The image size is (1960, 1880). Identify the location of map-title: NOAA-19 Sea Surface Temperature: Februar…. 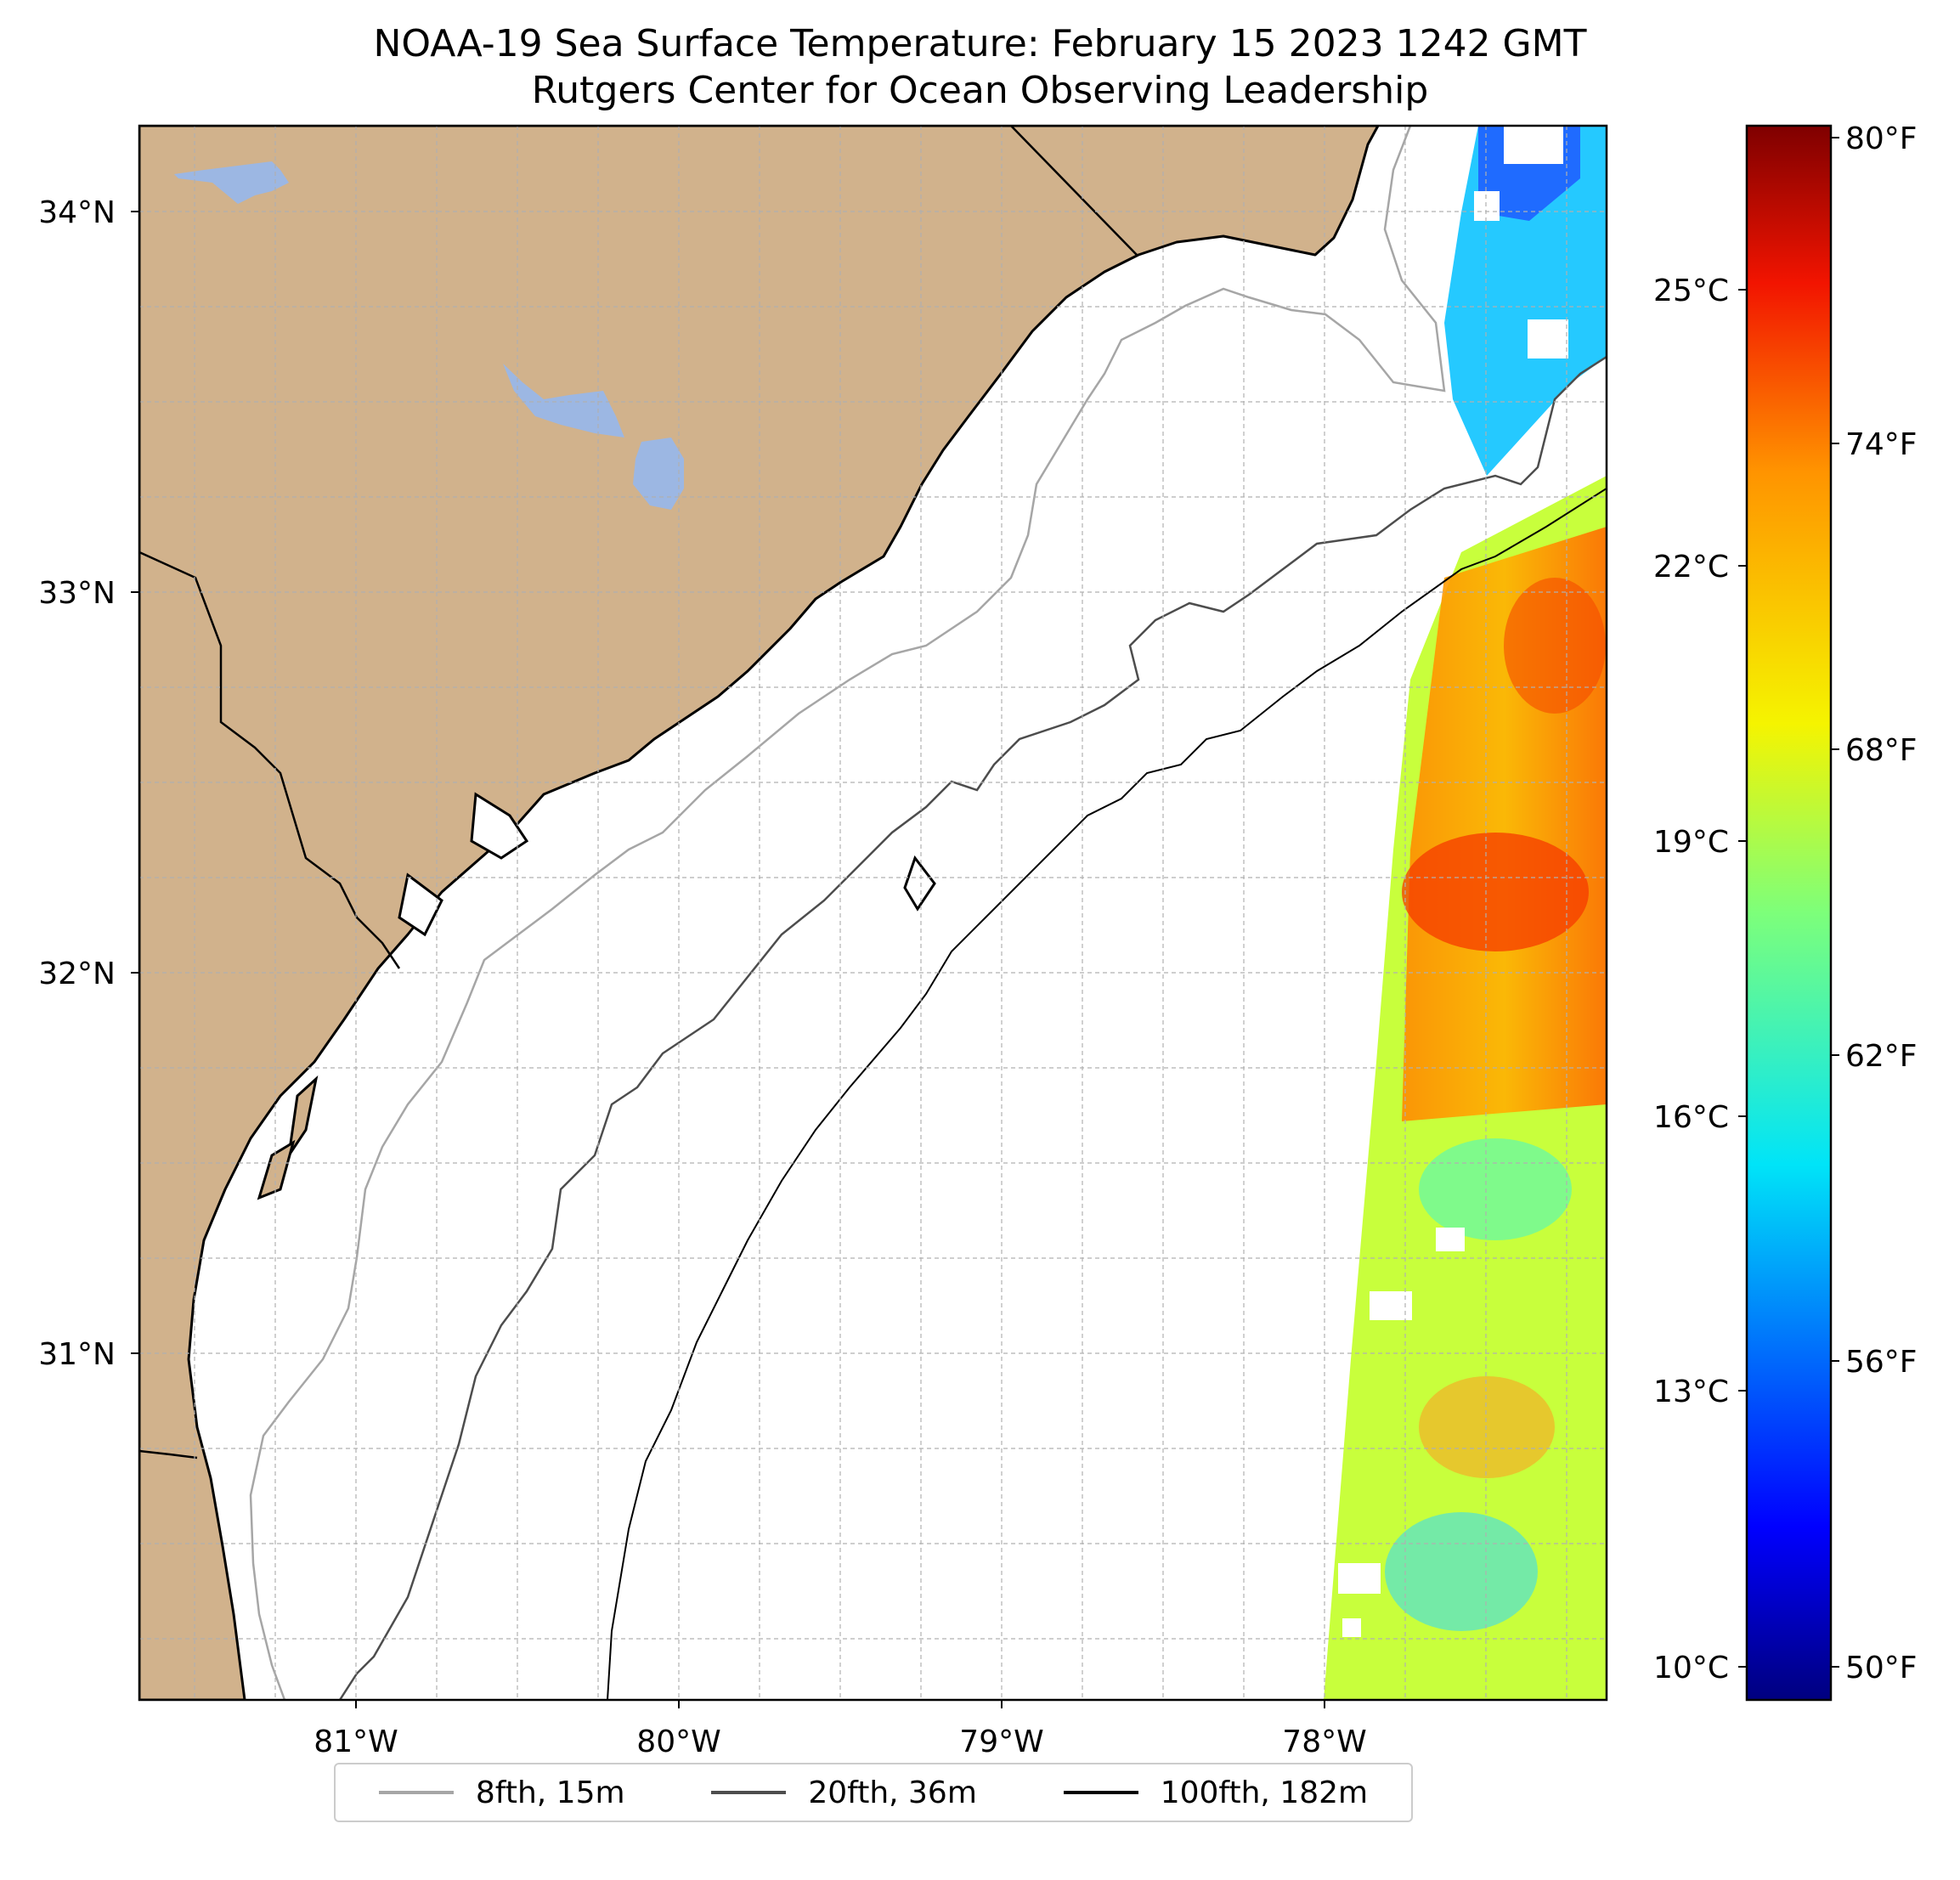
(980, 44).